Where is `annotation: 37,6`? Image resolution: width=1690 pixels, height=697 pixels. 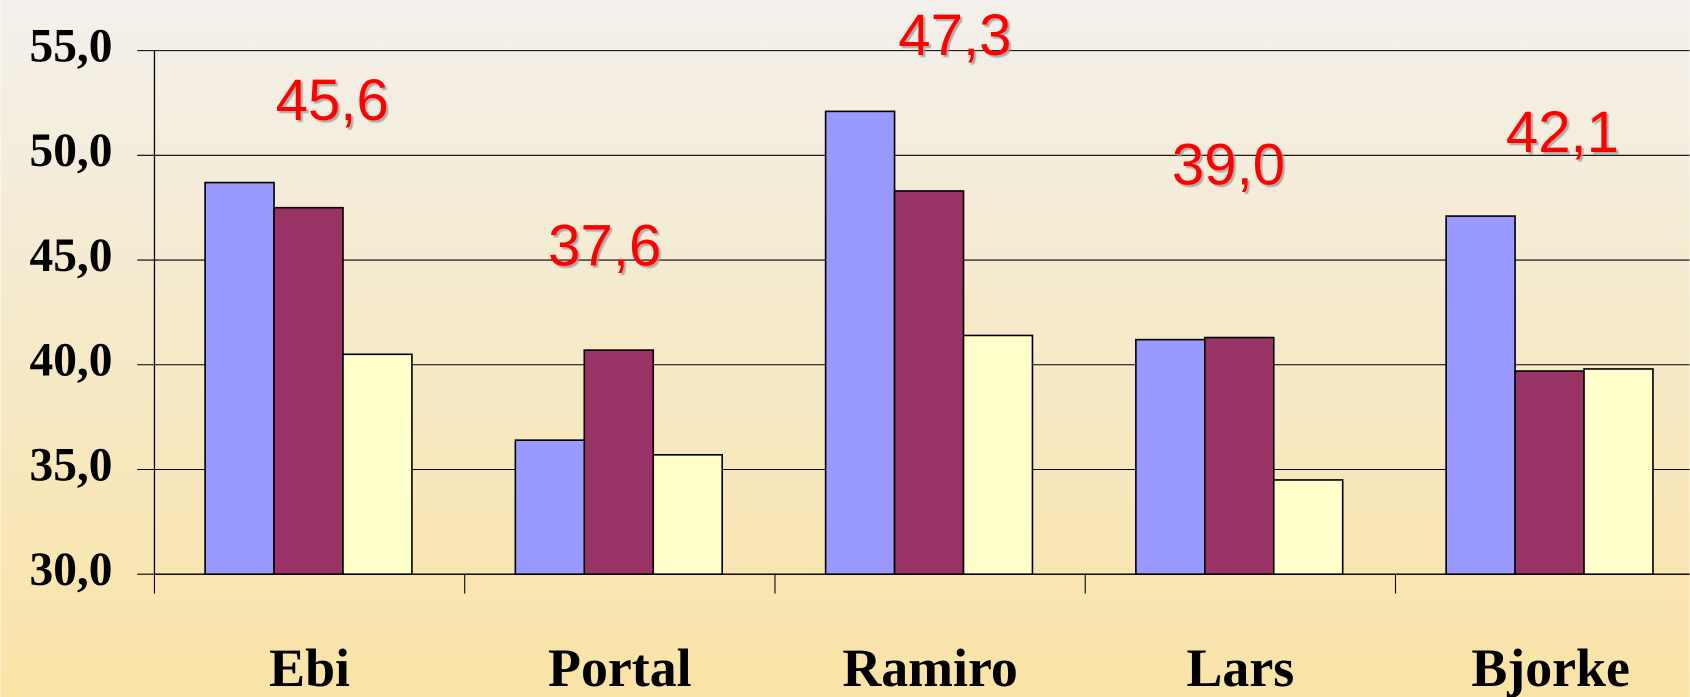 annotation: 37,6 is located at coordinates (604, 245).